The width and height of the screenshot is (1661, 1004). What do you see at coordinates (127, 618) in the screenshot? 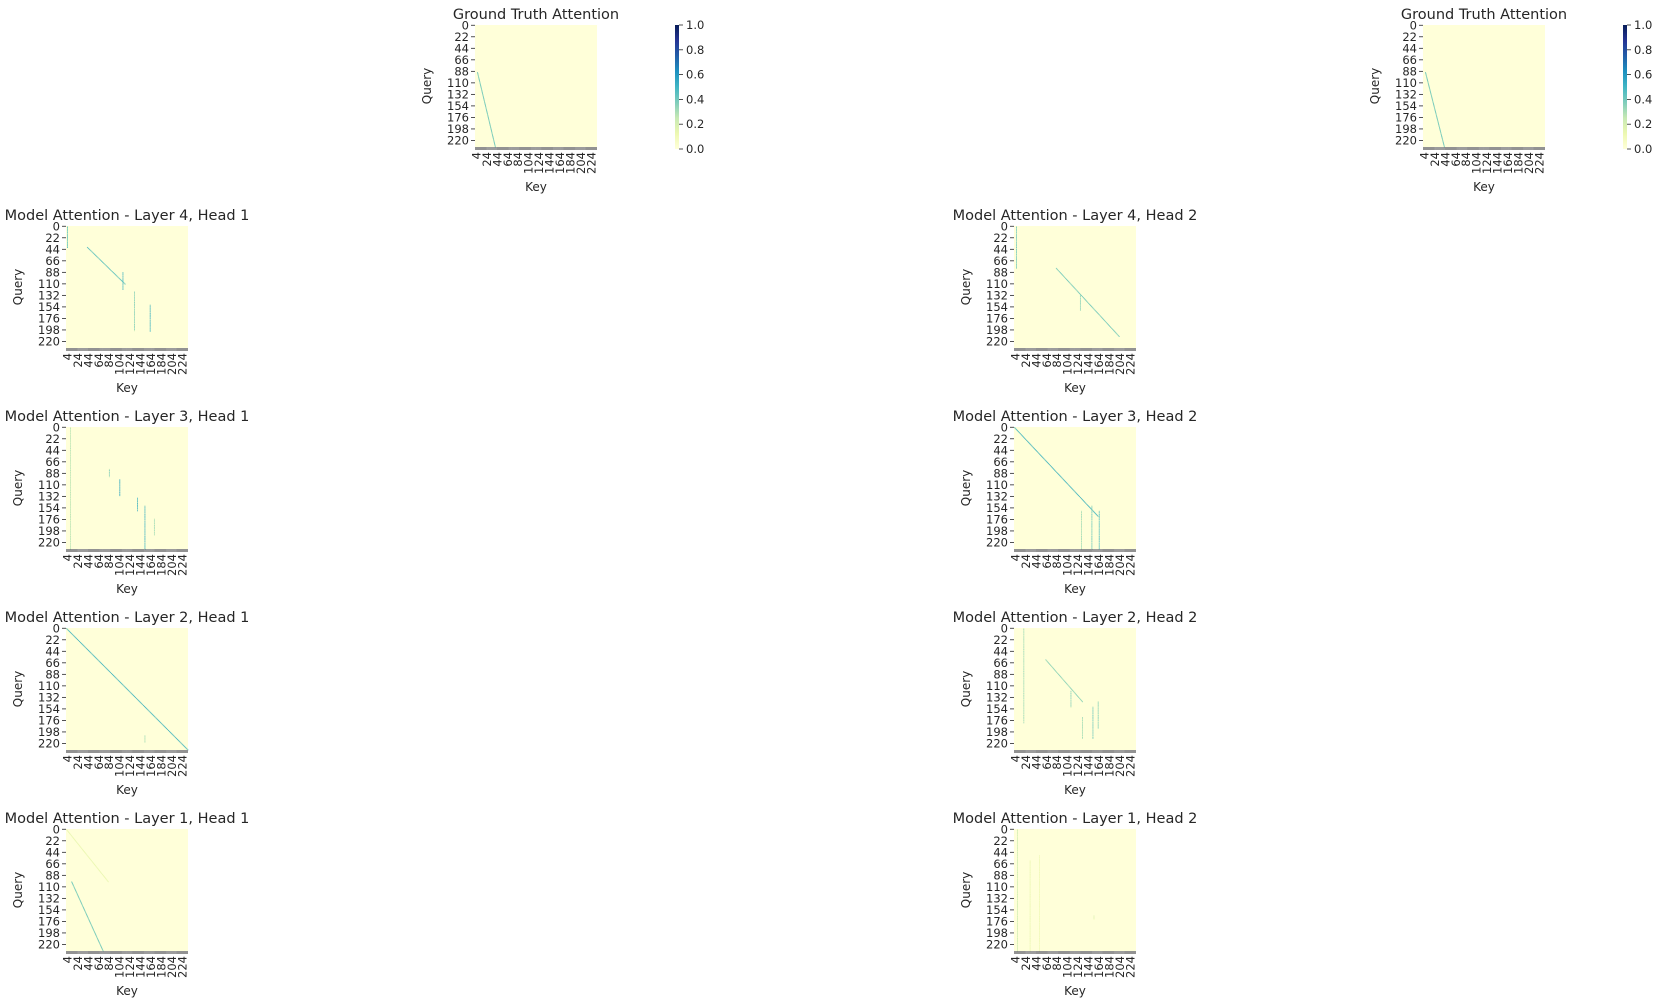
I see `panel-title: Model Attention - Layer 2, Head 1` at bounding box center [127, 618].